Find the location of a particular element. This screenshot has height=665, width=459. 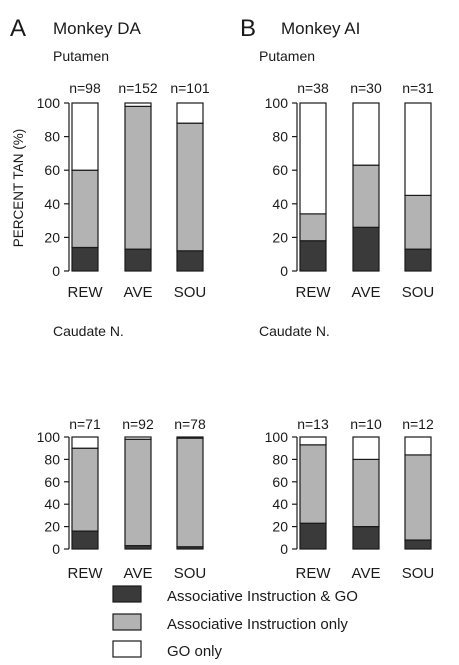

legend-swatch-assoc-only is located at coordinates (127, 622).